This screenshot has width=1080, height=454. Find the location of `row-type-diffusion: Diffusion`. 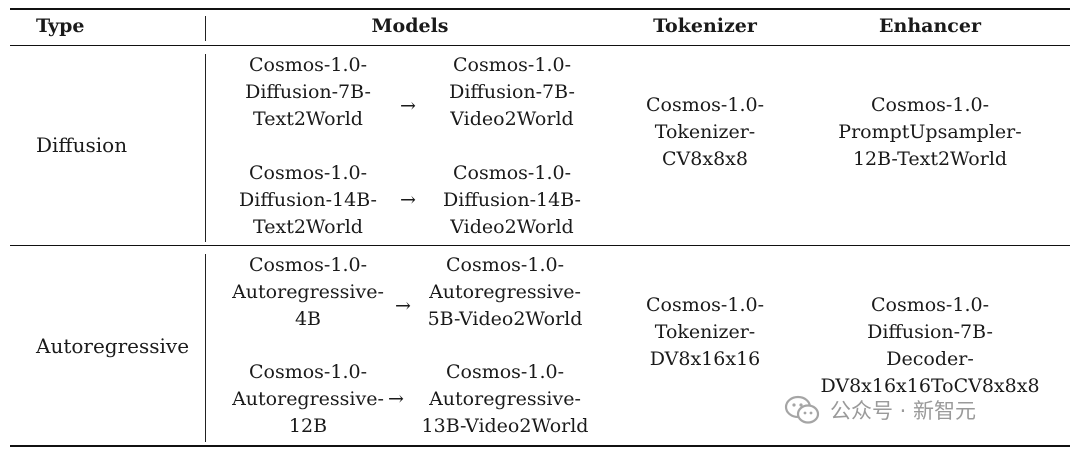

row-type-diffusion: Diffusion is located at coordinates (82, 145).